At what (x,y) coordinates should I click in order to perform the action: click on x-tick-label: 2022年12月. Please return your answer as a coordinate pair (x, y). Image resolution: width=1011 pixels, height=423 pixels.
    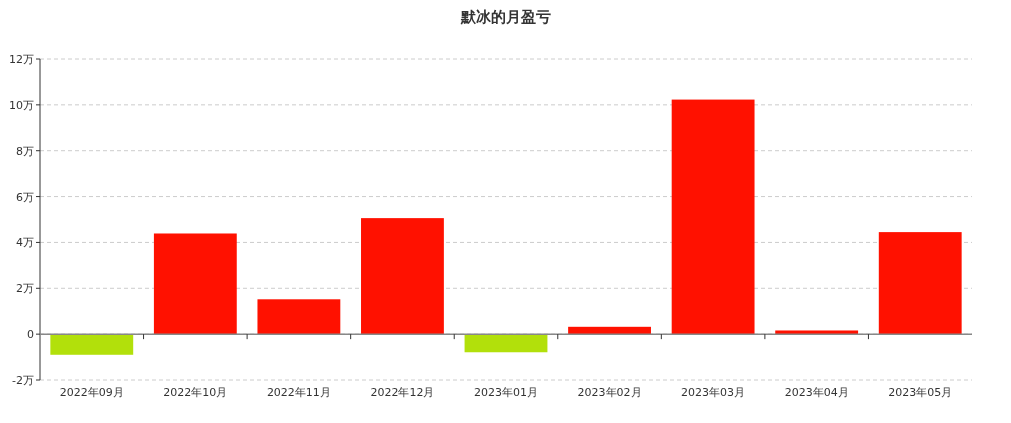
    Looking at the image, I should click on (402, 392).